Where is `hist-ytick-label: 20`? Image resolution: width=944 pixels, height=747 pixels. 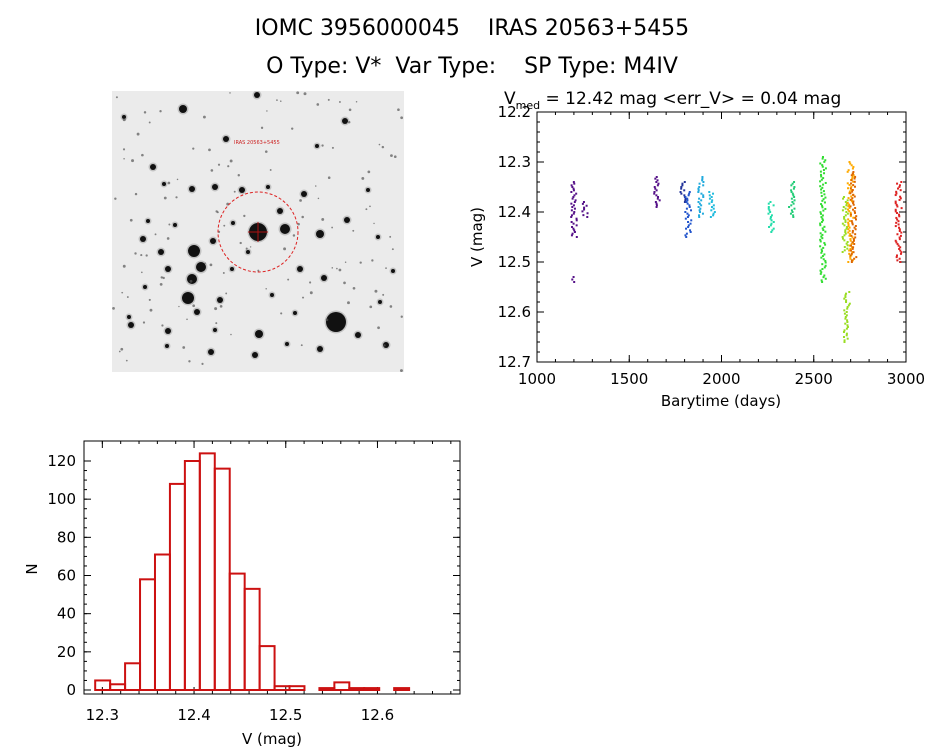
hist-ytick-label: 20 is located at coordinates (66, 652).